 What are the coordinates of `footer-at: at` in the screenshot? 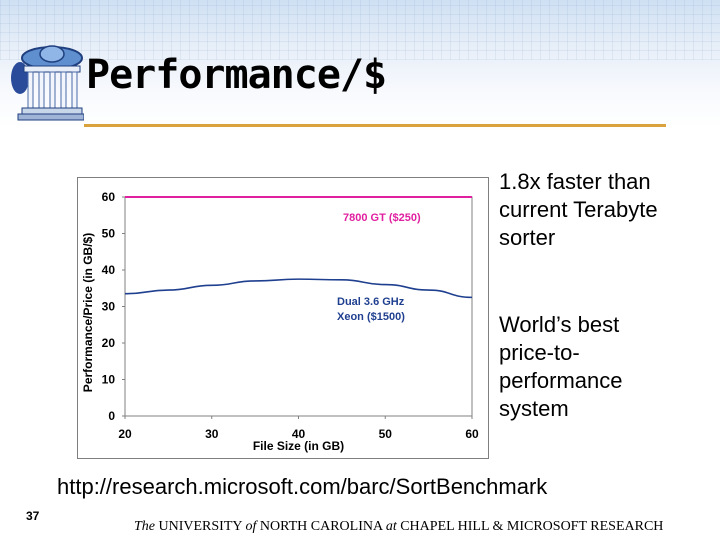 It's located at (391, 526).